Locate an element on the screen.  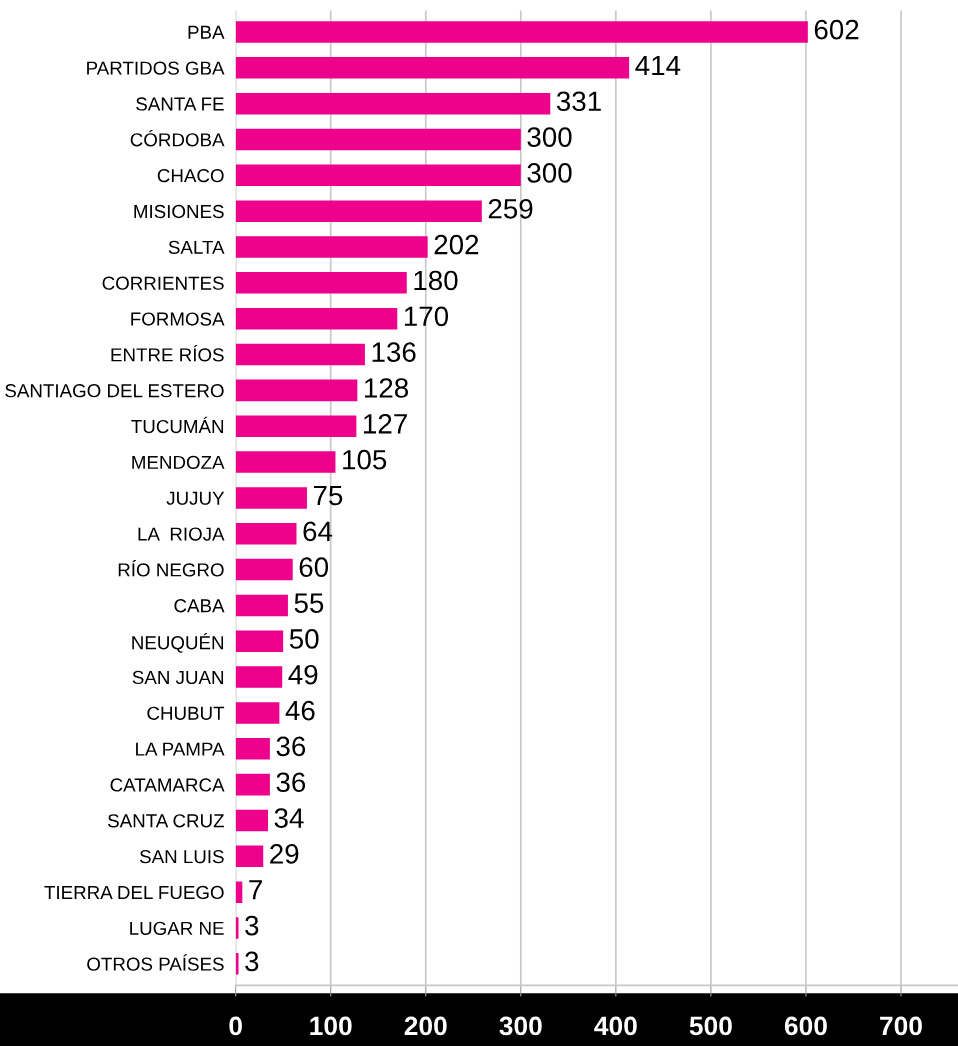
y-tick-label: LA RIOJA is located at coordinates (181, 534).